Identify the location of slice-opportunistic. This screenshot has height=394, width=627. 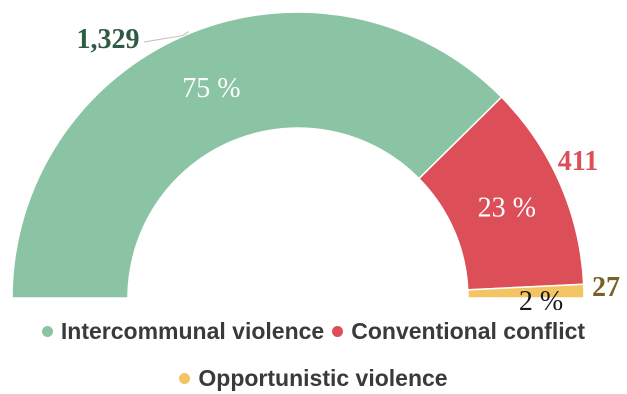
(526, 291).